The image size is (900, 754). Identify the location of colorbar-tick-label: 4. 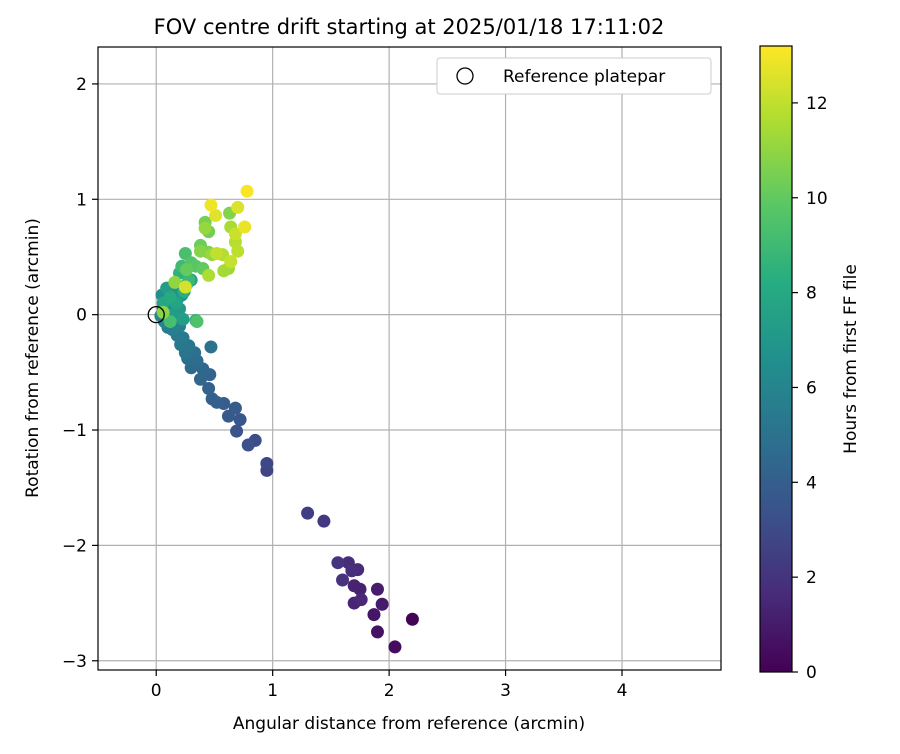
(811, 483).